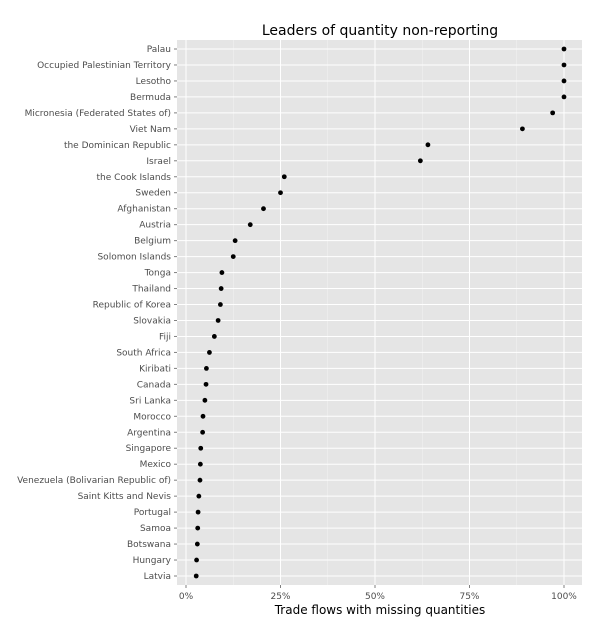 The height and width of the screenshot is (628, 602). What do you see at coordinates (134, 258) in the screenshot?
I see `y-tick-label: Solomon Islands` at bounding box center [134, 258].